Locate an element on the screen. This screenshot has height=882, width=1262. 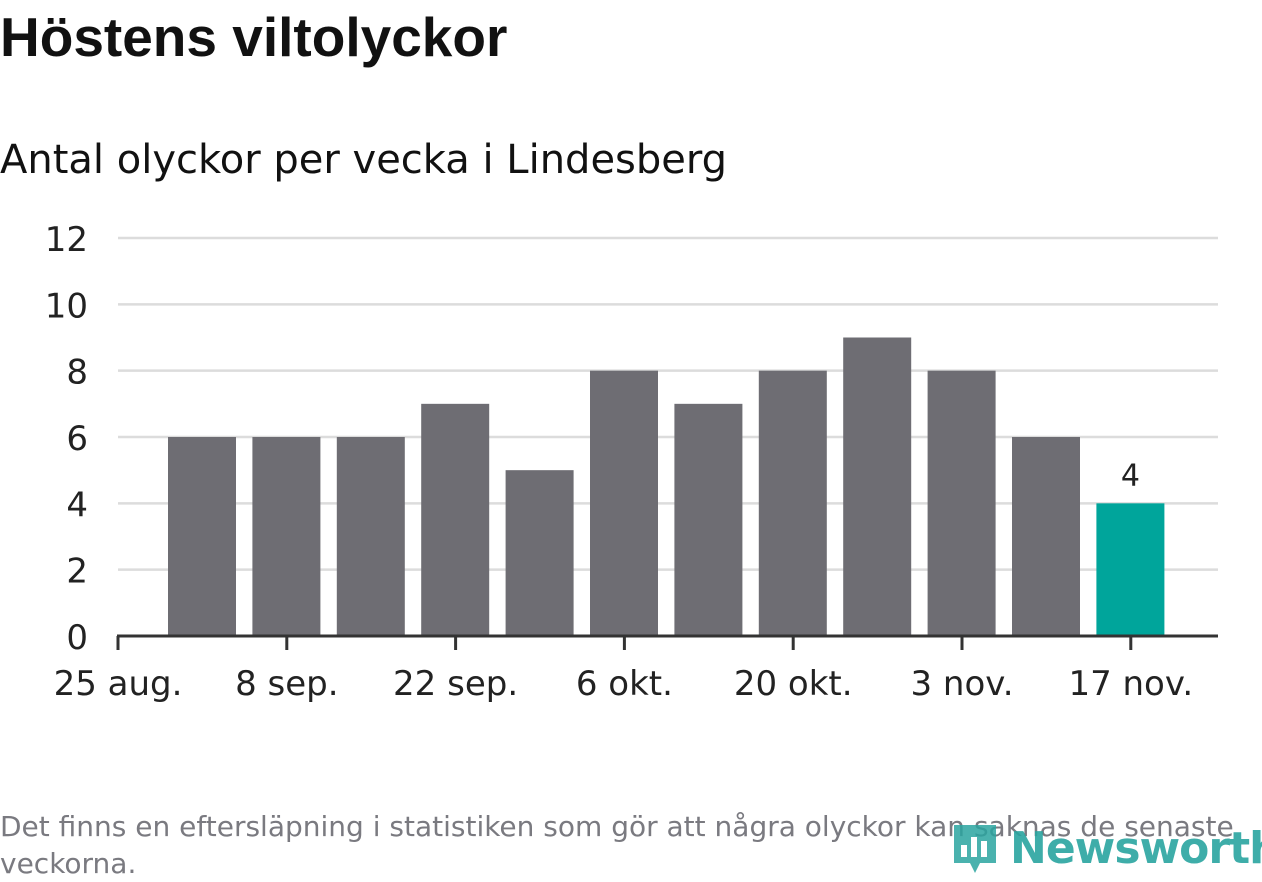
newsworthy-logo-icon is located at coordinates (975, 848).